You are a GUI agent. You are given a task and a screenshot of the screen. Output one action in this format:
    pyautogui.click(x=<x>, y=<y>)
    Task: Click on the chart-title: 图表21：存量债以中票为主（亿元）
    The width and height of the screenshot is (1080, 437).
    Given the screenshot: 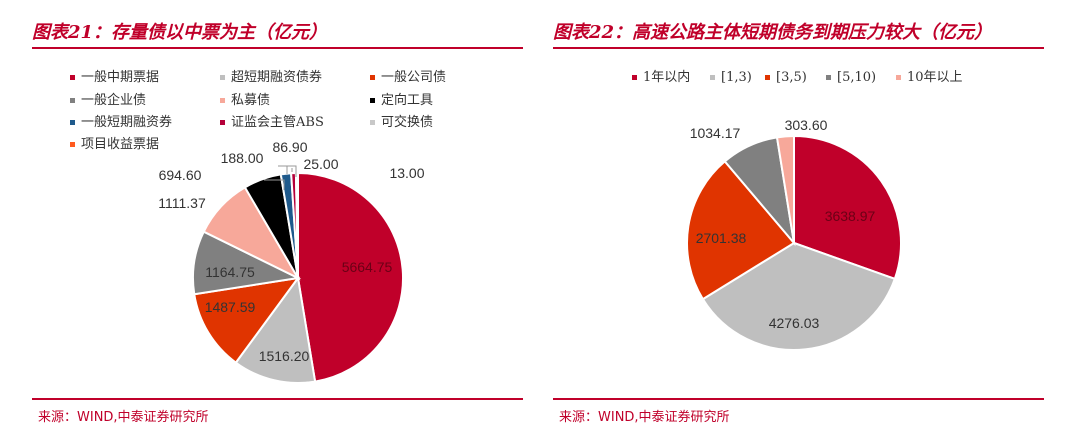 What is the action you would take?
    pyautogui.click(x=180, y=32)
    